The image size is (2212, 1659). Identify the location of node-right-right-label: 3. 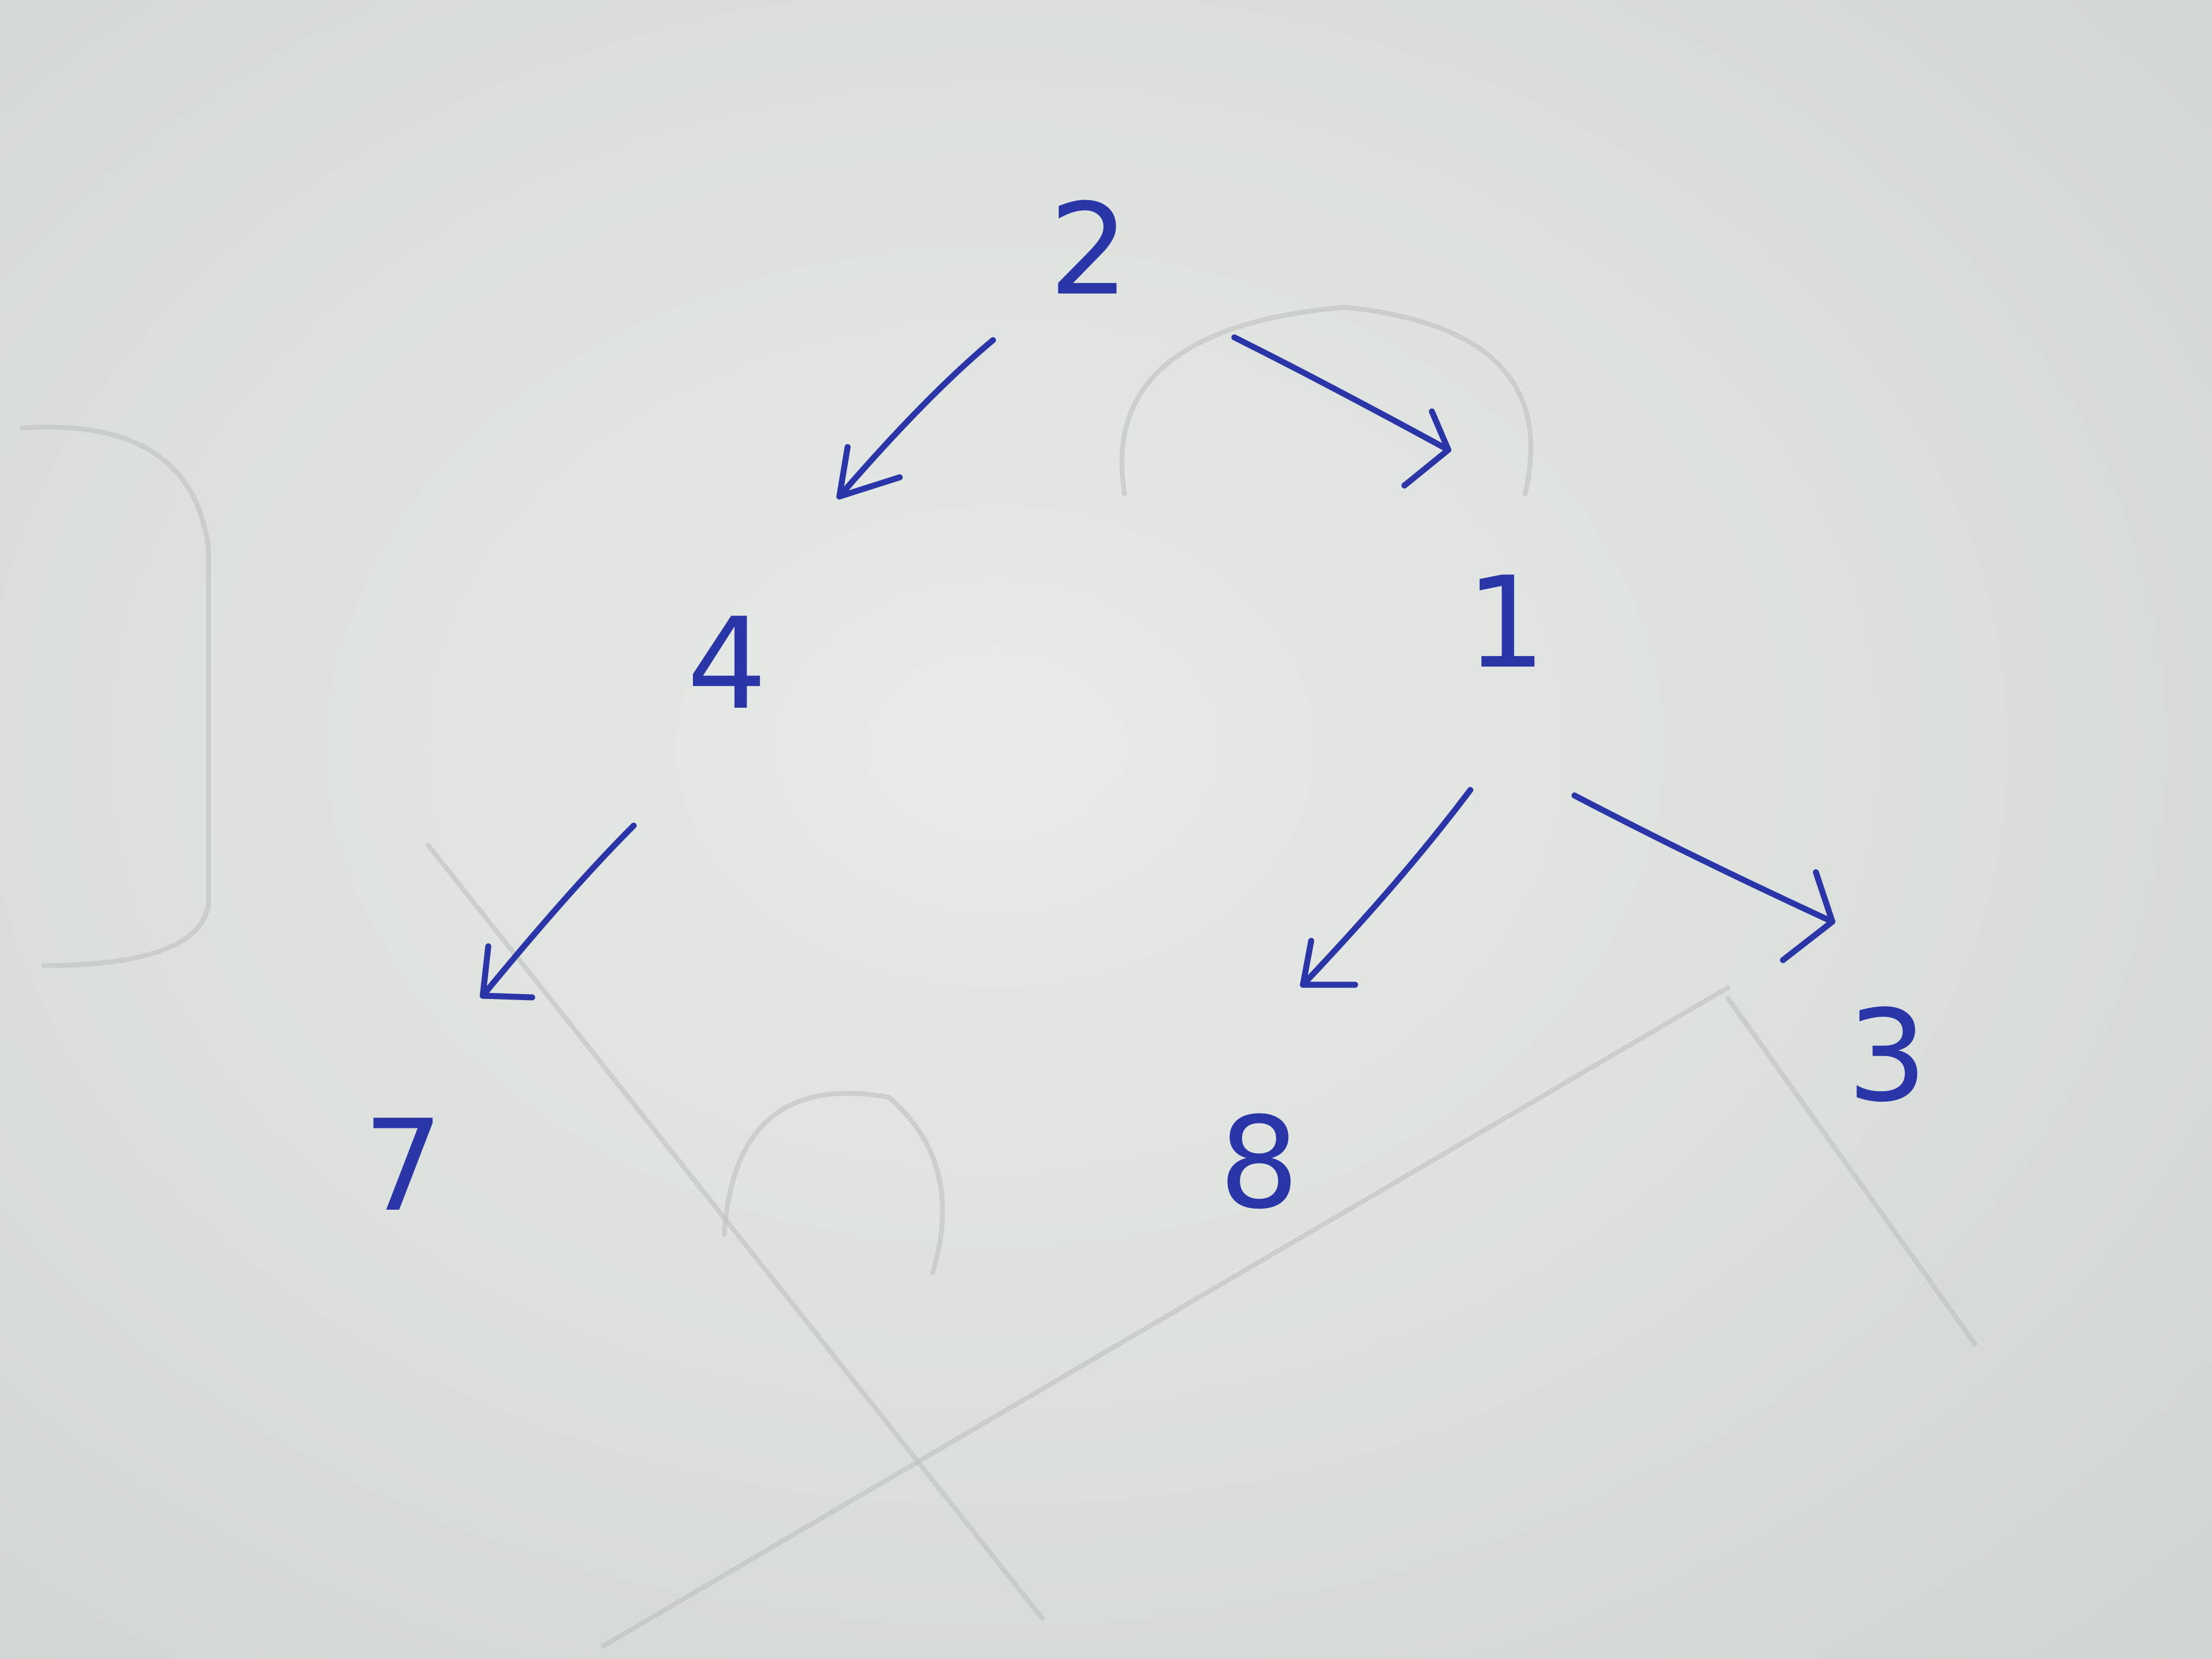
(1887, 1057).